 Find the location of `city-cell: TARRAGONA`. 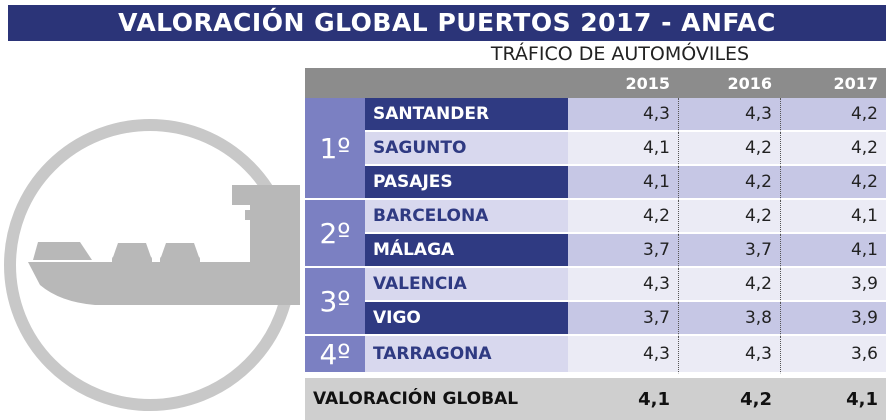

city-cell: TARRAGONA is located at coordinates (466, 355).